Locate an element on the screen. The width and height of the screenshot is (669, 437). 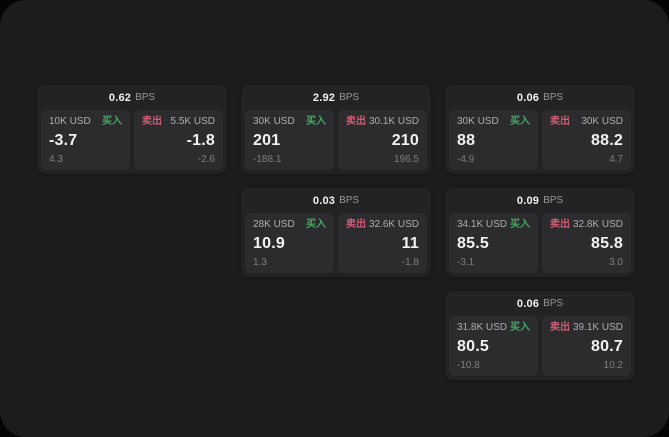
sell-panel: 卖出 32.6K USD 11 -1.8 is located at coordinates (382, 243).